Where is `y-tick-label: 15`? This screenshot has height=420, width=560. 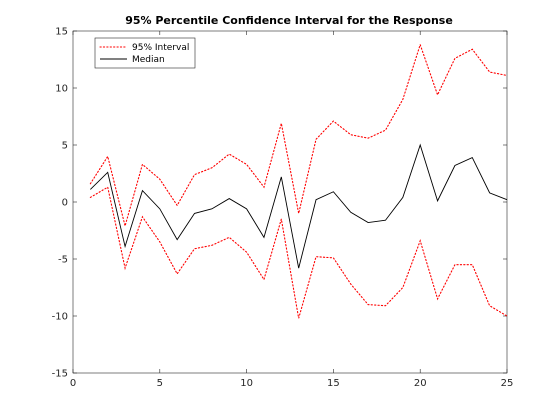
y-tick-label: 15 is located at coordinates (61, 32).